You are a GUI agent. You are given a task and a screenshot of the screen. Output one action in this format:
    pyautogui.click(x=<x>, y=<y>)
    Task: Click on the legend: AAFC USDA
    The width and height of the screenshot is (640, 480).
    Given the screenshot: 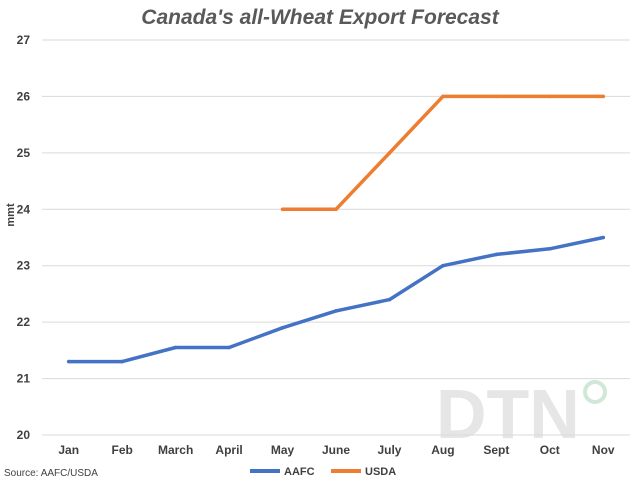 What is the action you would take?
    pyautogui.click(x=323, y=472)
    